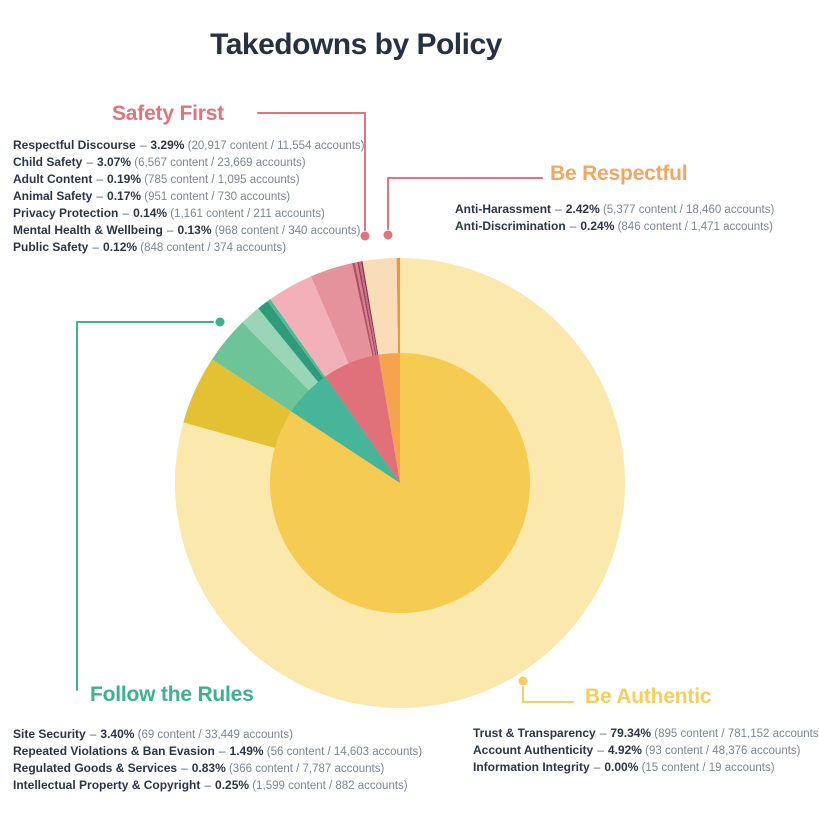 The height and width of the screenshot is (814, 819). Describe the element at coordinates (621, 767) in the screenshot. I see `category-percent: 0.00%` at that location.